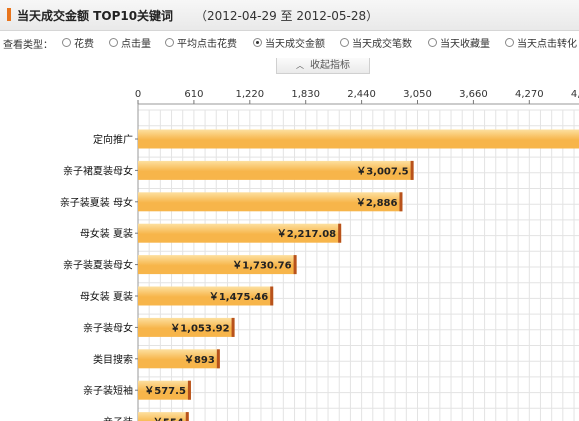 The image size is (579, 421). I want to click on category-label: 亲子装母女, so click(108, 327).